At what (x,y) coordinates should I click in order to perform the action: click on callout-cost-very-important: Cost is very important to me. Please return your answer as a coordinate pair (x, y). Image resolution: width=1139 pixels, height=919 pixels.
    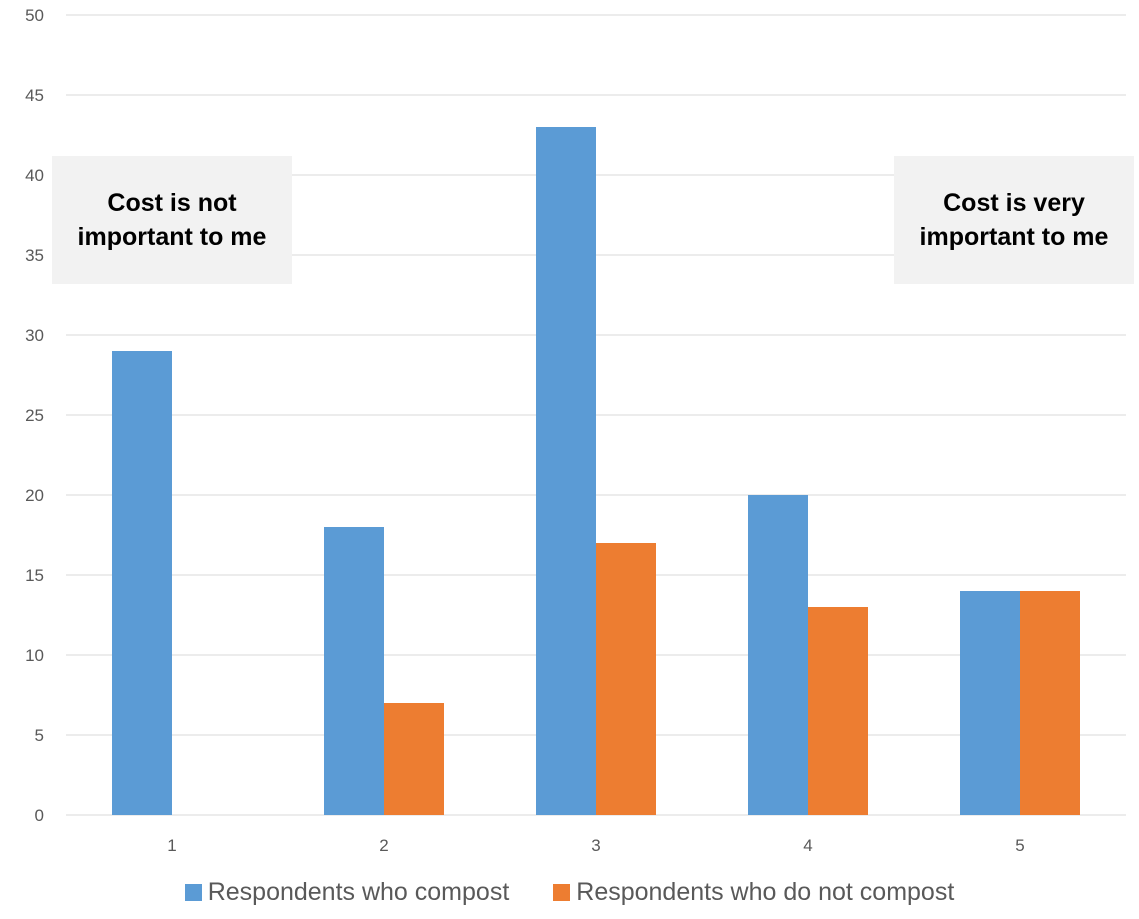
    Looking at the image, I should click on (1014, 220).